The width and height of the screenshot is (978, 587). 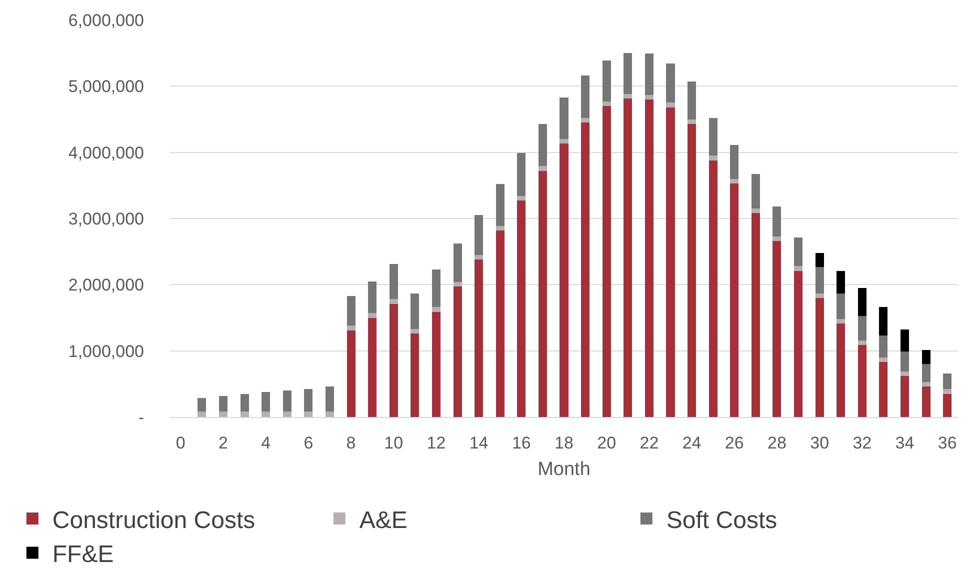 I want to click on x-tick-label: 30, so click(x=820, y=442).